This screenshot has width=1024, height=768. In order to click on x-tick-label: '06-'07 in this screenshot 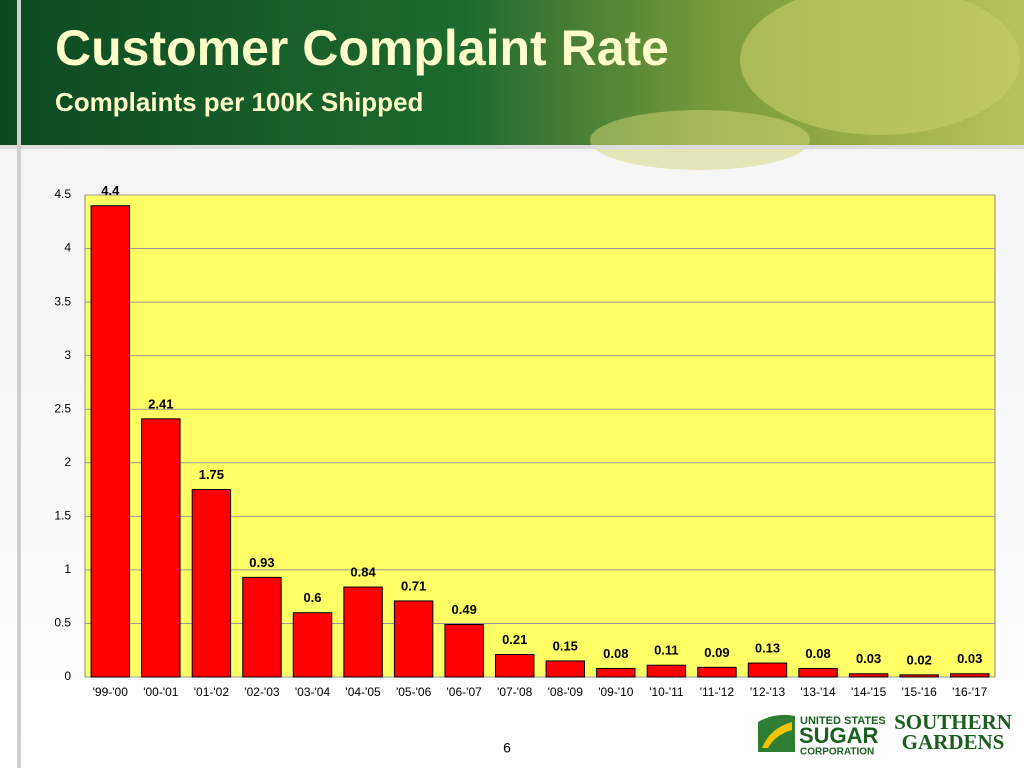, I will do `click(465, 692)`.